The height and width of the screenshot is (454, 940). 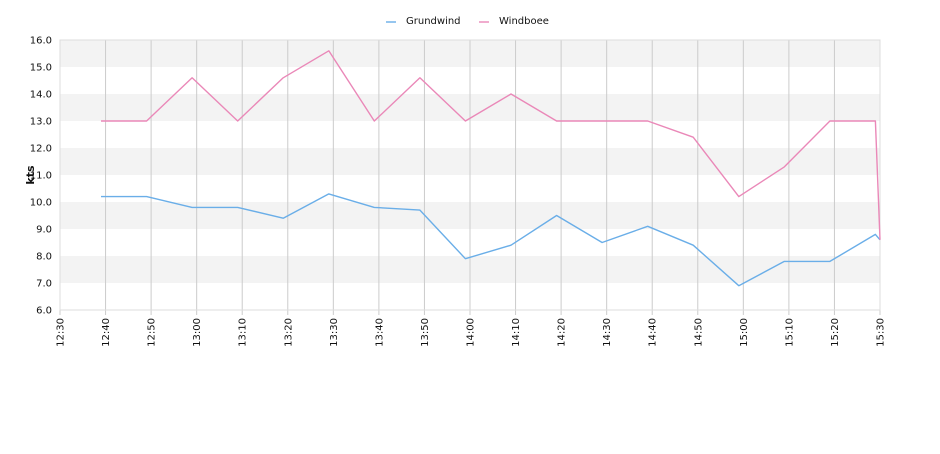 I want to click on x-tick-label: 12:30, so click(x=61, y=332).